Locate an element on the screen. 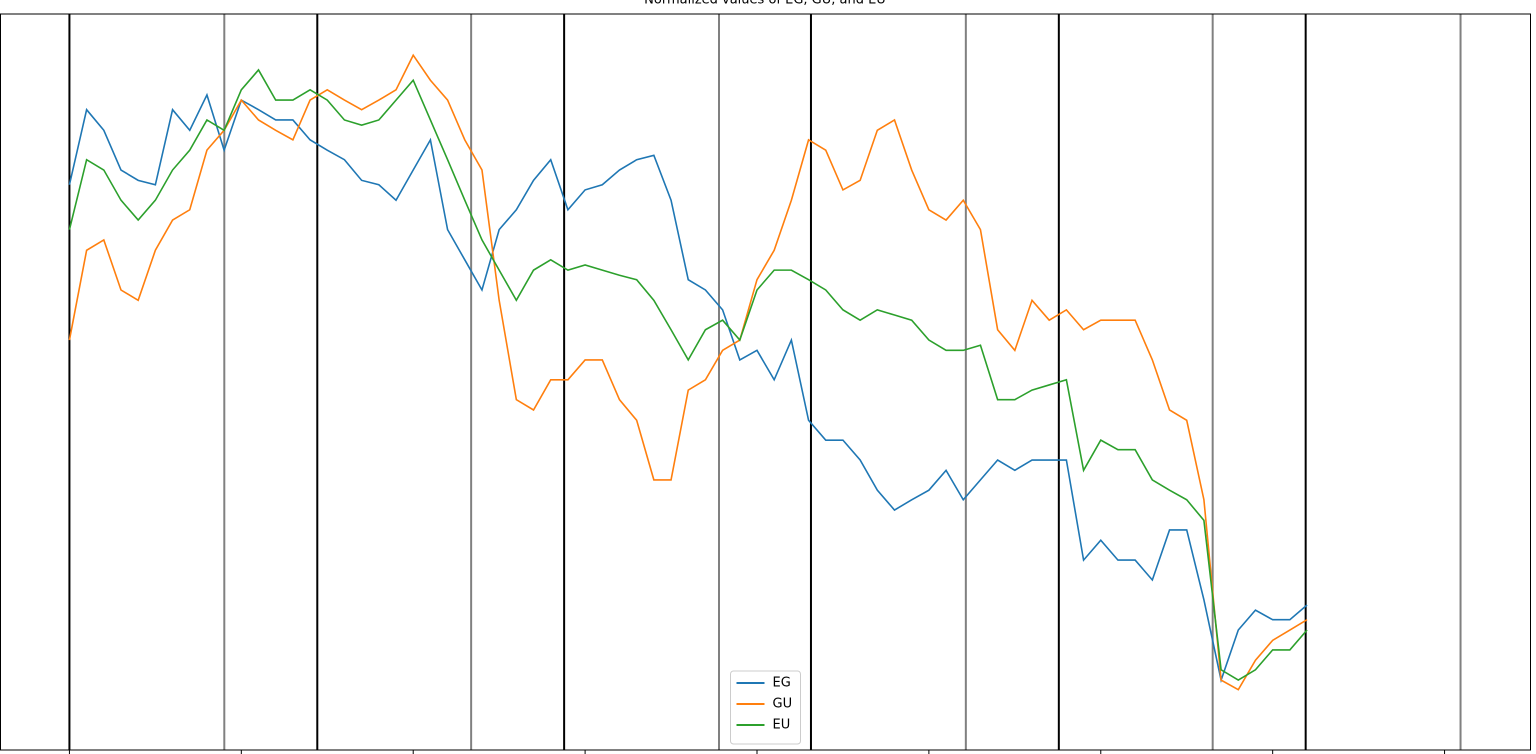 This screenshot has height=754, width=1536. legend-label: EG is located at coordinates (782, 683).